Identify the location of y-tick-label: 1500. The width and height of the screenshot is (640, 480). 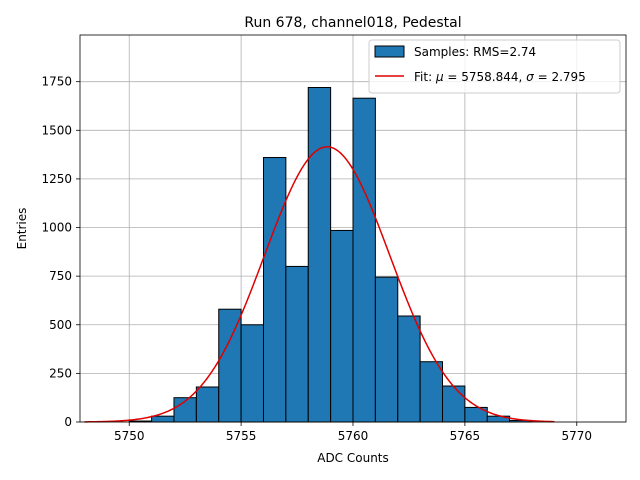
(56, 130).